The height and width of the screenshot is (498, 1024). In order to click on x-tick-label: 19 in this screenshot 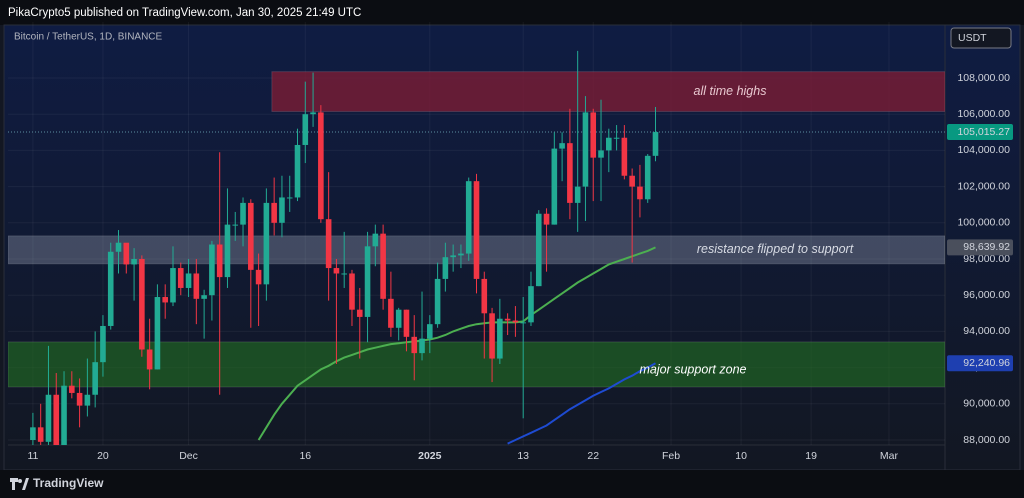, I will do `click(811, 456)`.